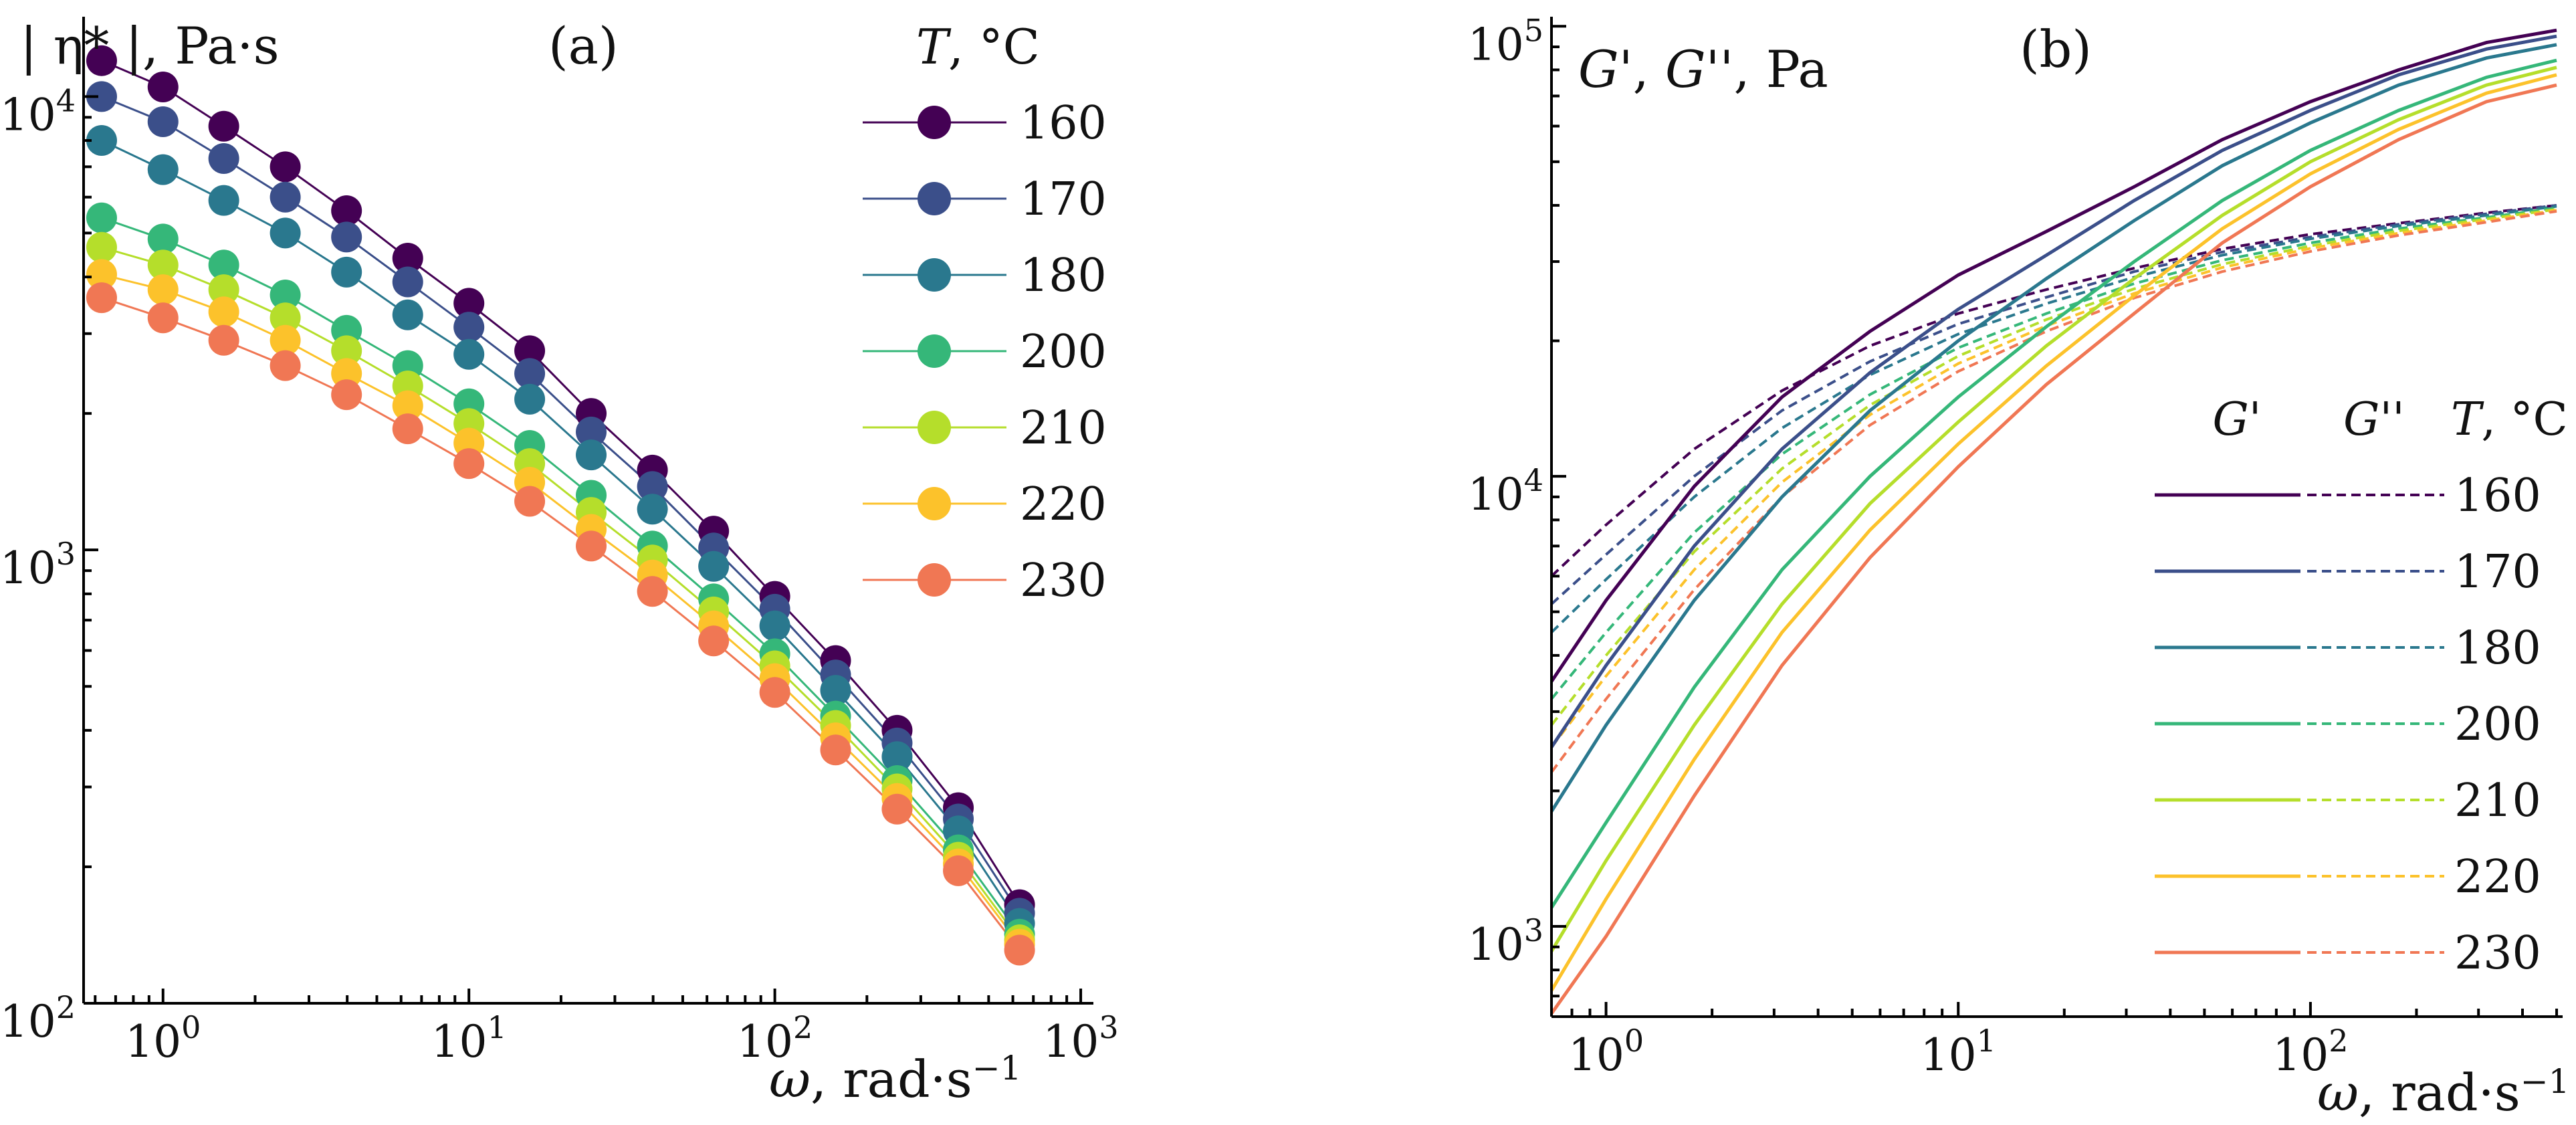  What do you see at coordinates (2497, 572) in the screenshot?
I see `panel-b-legend-label-170: 170` at bounding box center [2497, 572].